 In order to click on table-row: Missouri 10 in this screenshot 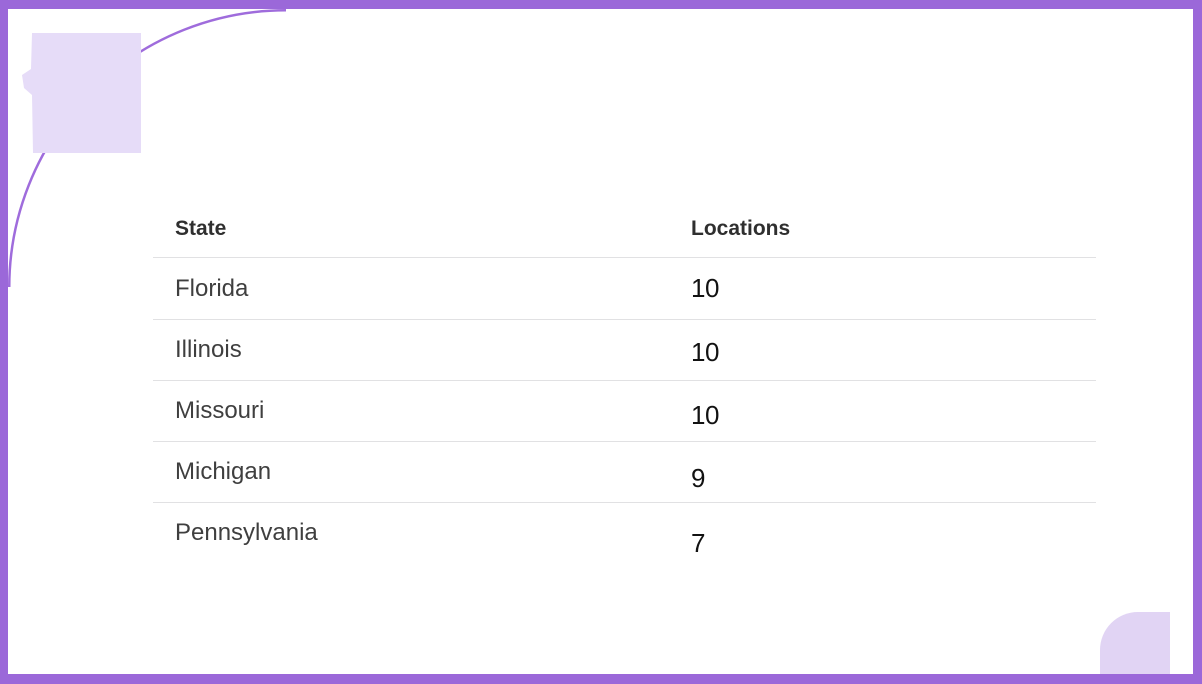, I will do `click(624, 410)`.